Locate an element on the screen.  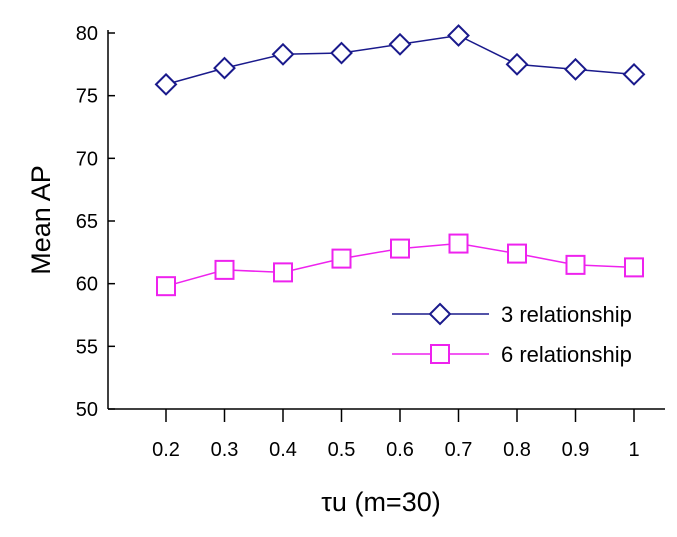
x-tick-label: 0.2 is located at coordinates (166, 450).